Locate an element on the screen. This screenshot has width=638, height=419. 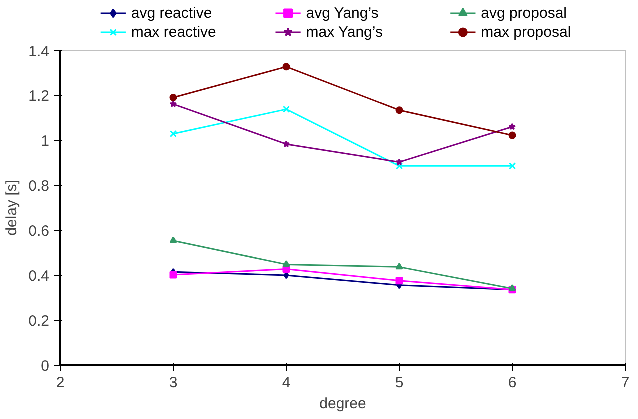
x-tick-label: 7 is located at coordinates (625, 383).